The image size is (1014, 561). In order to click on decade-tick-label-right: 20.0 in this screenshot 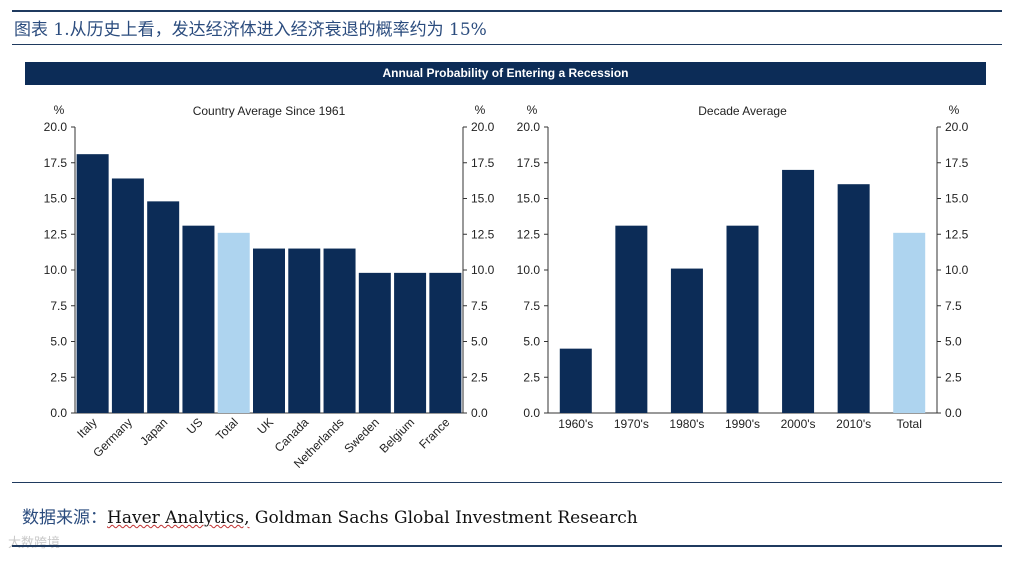, I will do `click(957, 127)`.